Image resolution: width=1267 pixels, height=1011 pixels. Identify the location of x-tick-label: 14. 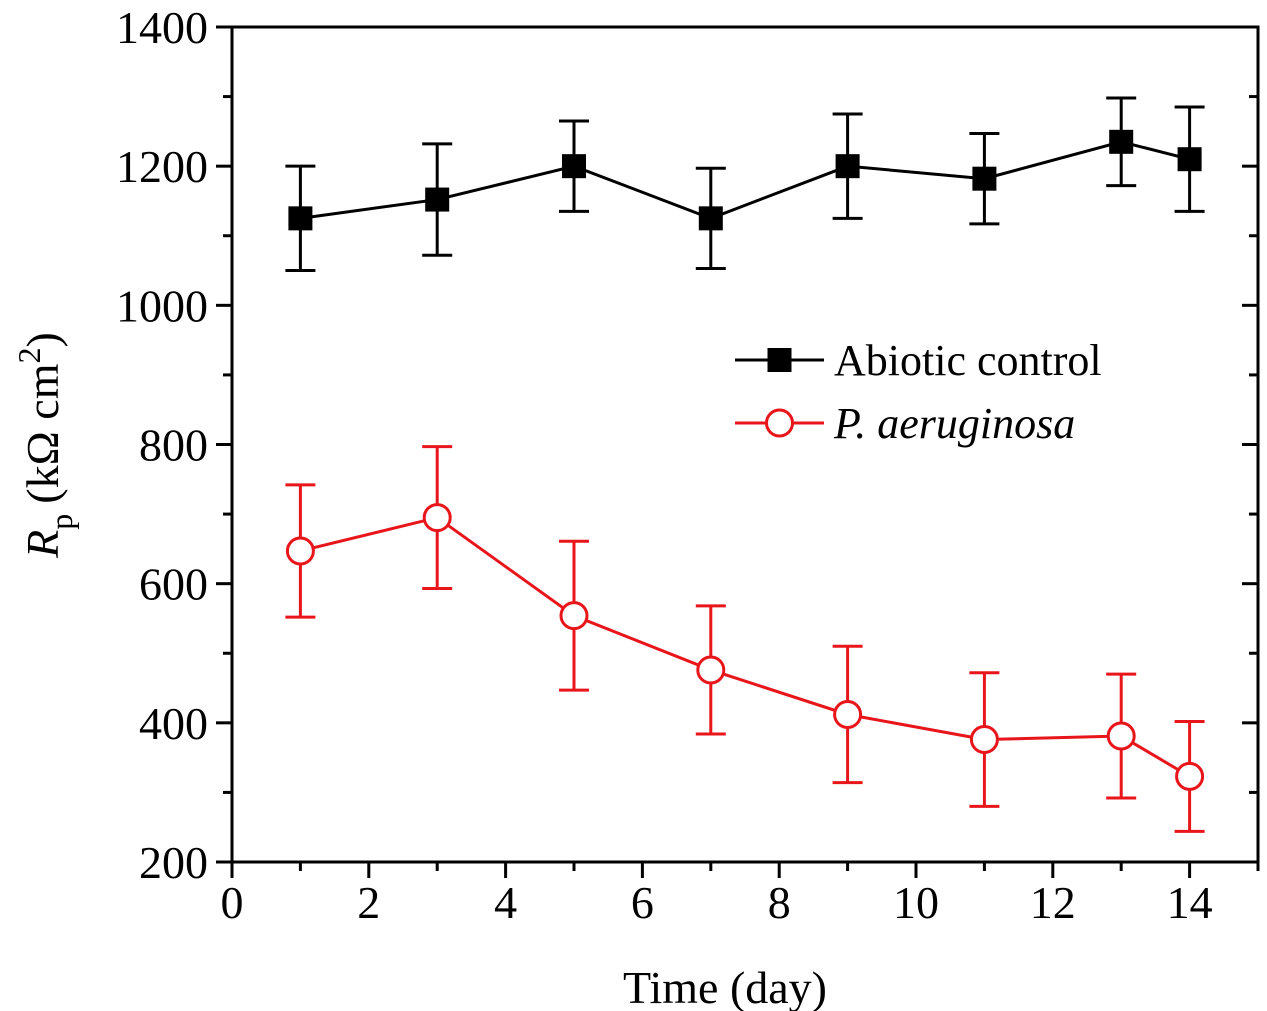
(1190, 902).